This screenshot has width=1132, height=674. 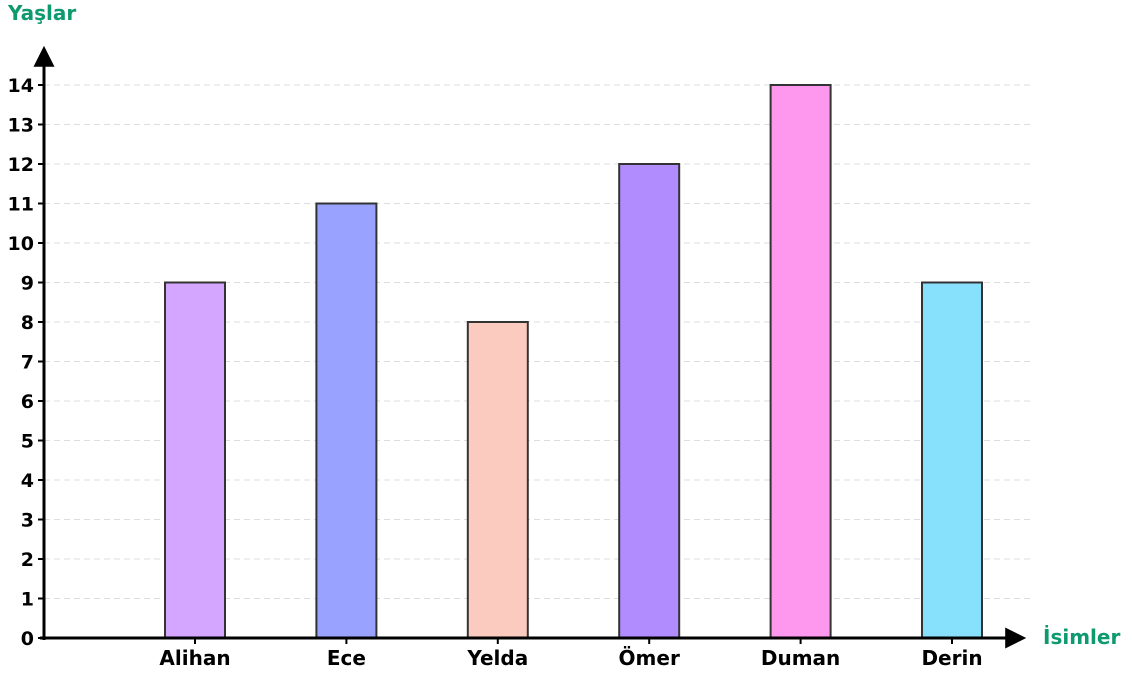 What do you see at coordinates (27, 521) in the screenshot?
I see `y-tick-label: 3` at bounding box center [27, 521].